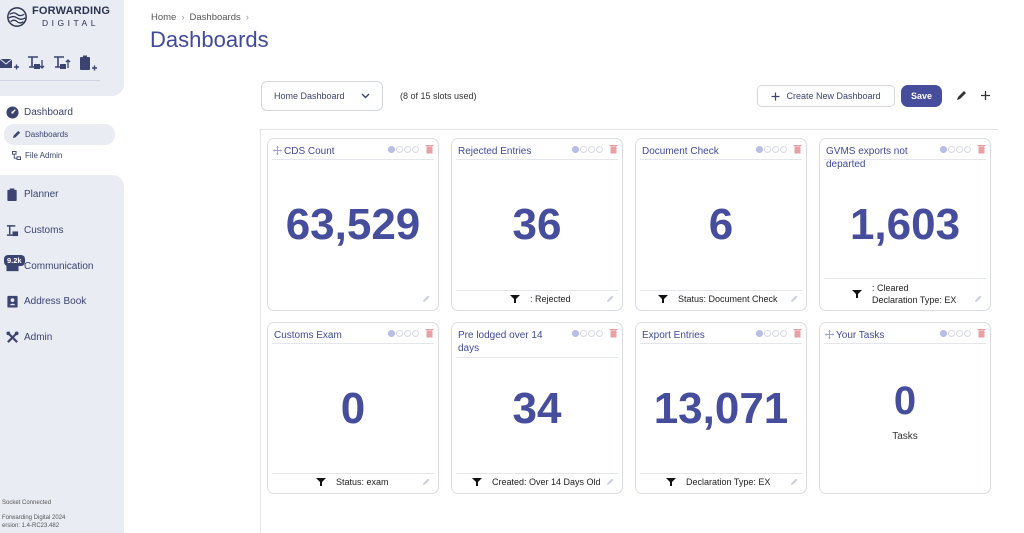  I want to click on edit-pencil-icon, so click(961, 95).